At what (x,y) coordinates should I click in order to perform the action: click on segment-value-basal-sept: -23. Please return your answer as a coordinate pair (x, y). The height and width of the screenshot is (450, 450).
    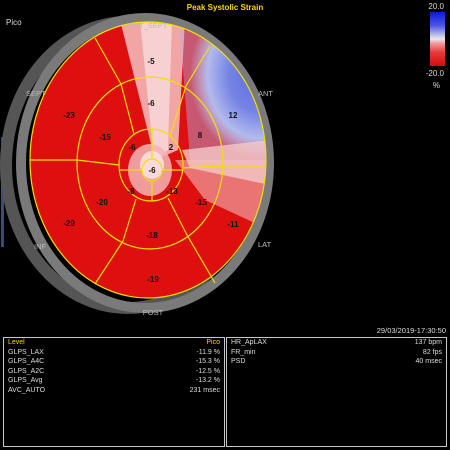
    Looking at the image, I should click on (69, 115).